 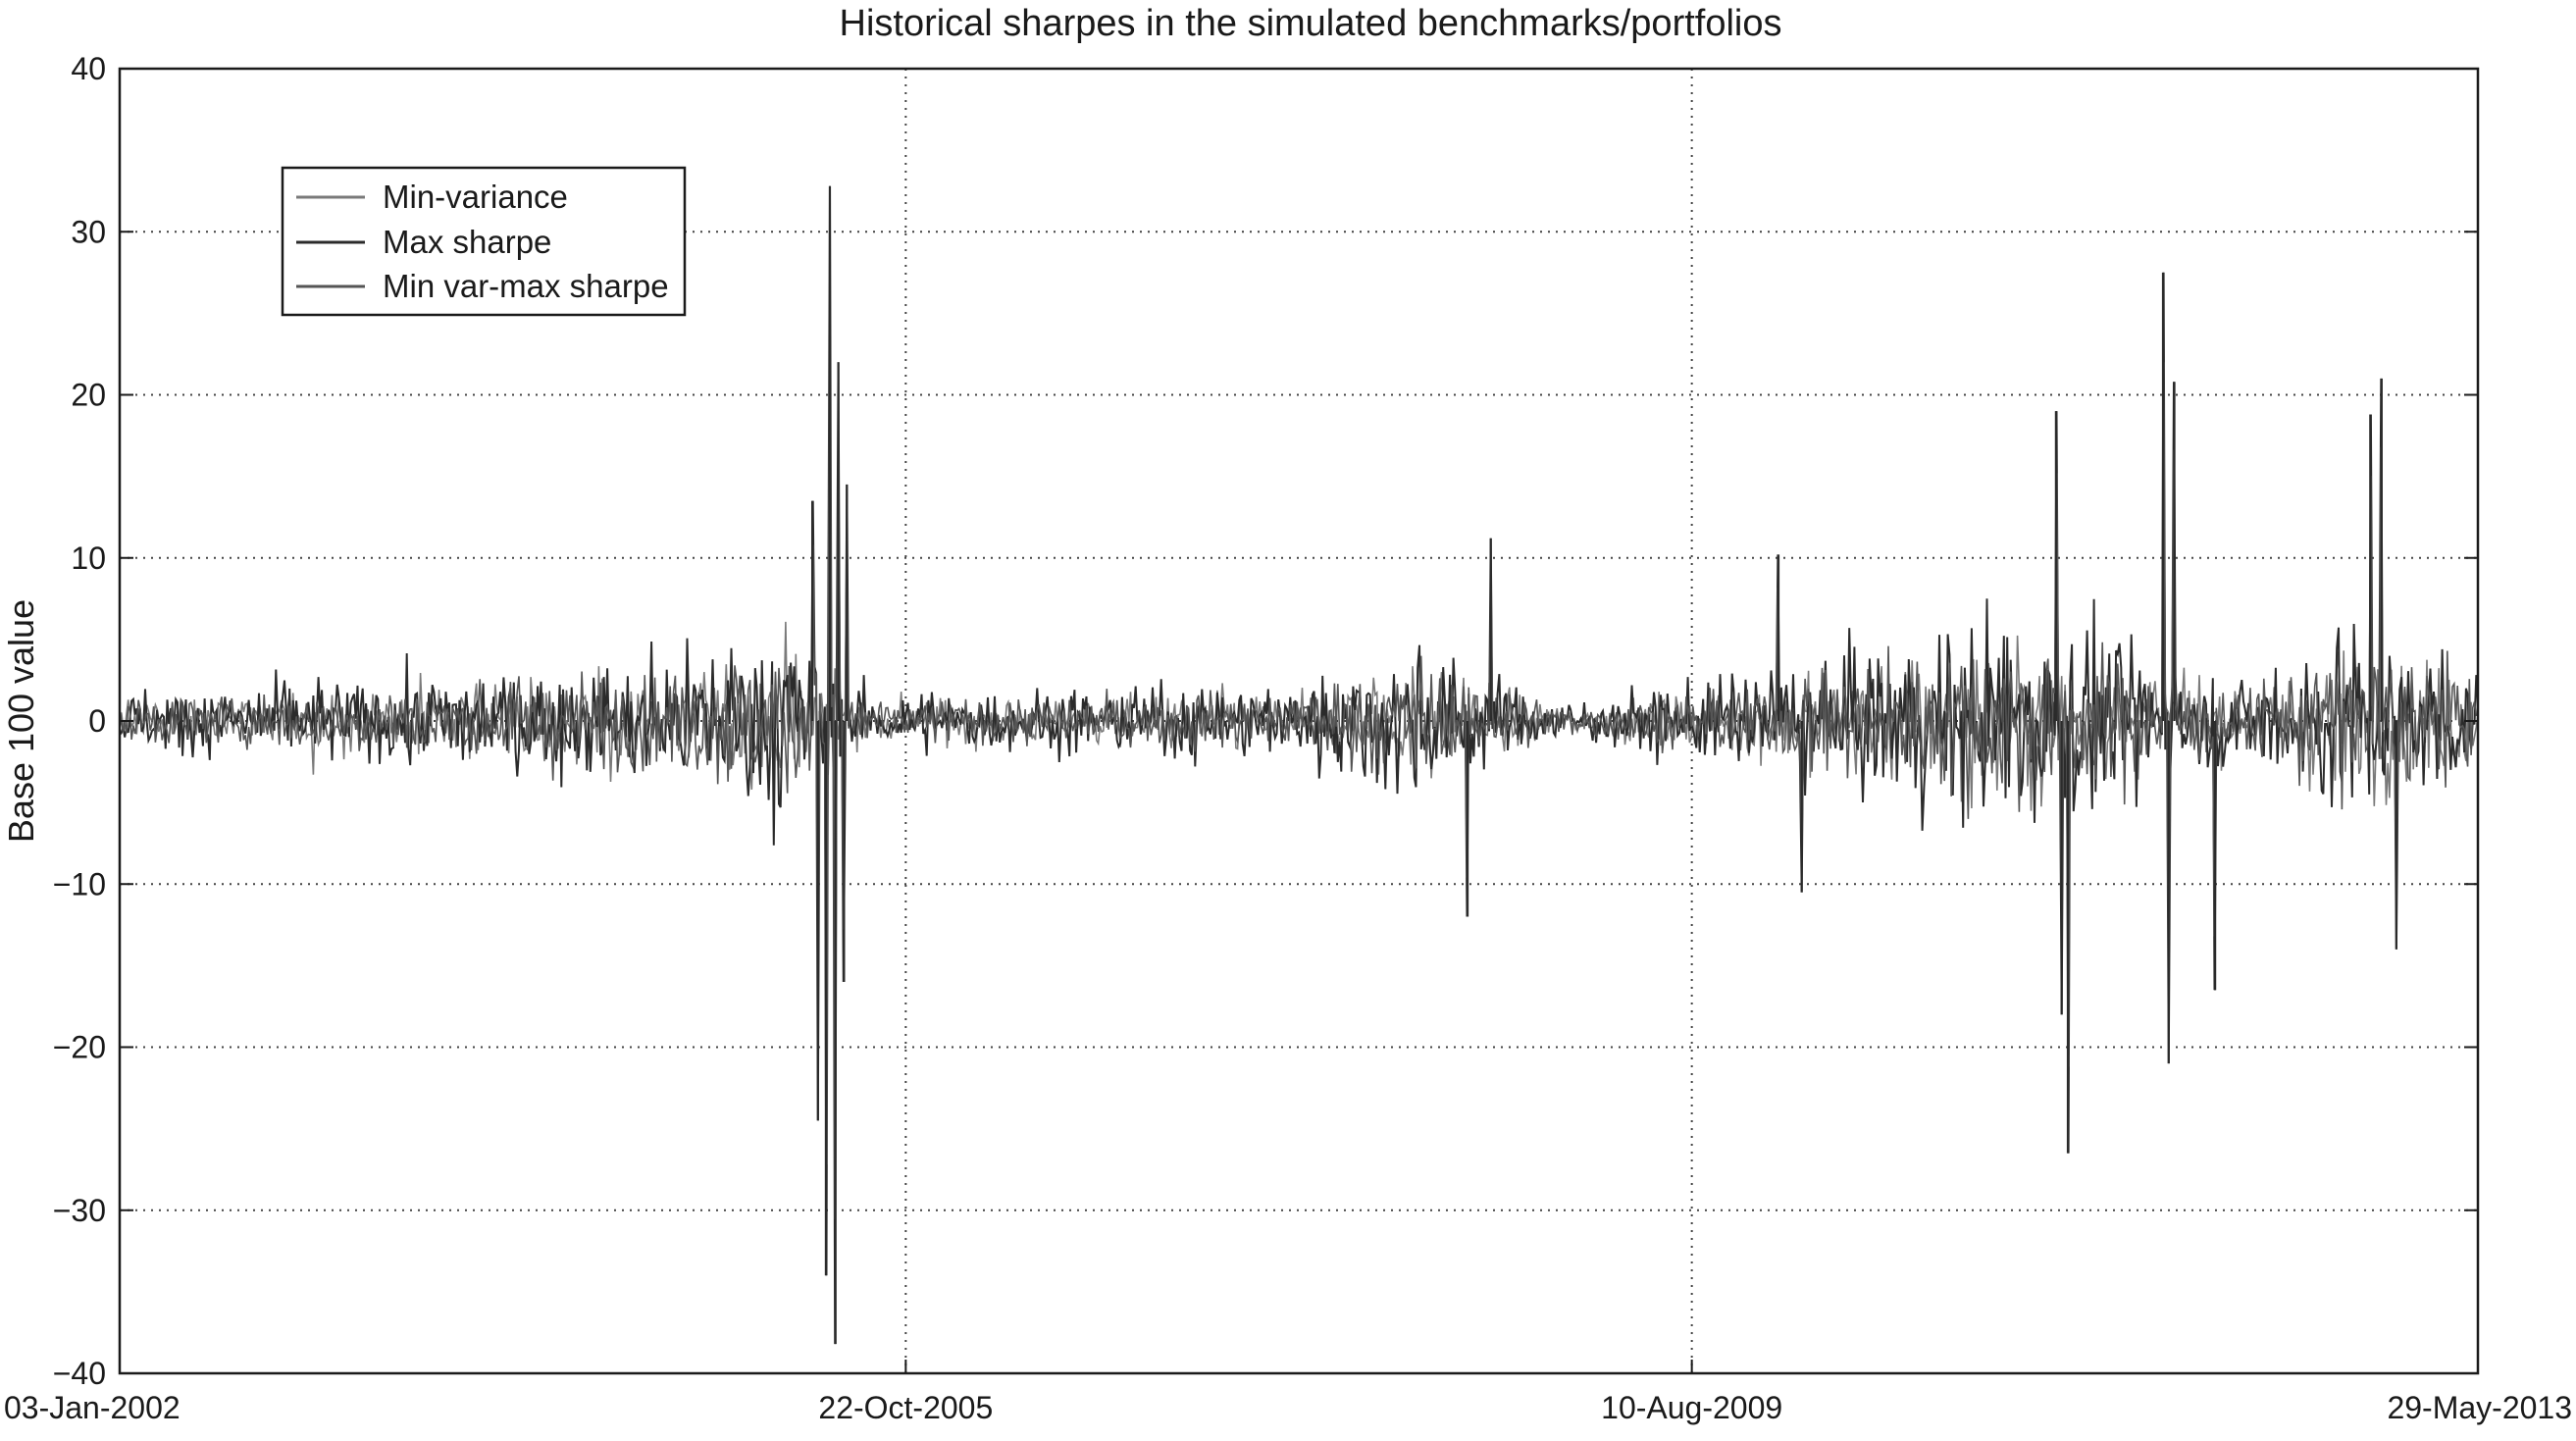 I want to click on y-tick-label: 10, so click(x=88, y=558).